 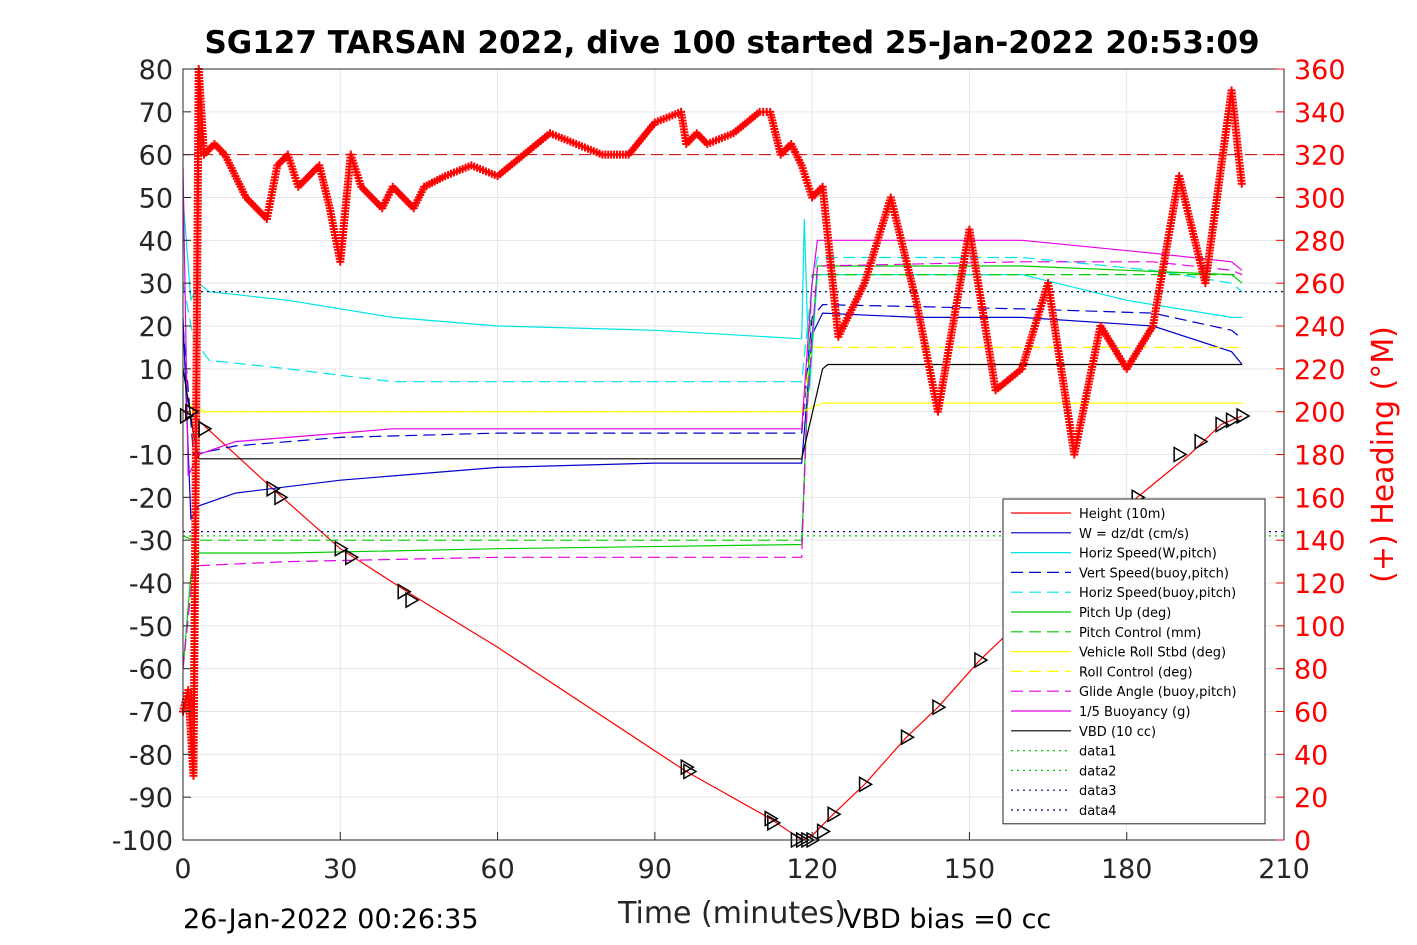 What do you see at coordinates (970, 869) in the screenshot?
I see `x-tick-label: 150` at bounding box center [970, 869].